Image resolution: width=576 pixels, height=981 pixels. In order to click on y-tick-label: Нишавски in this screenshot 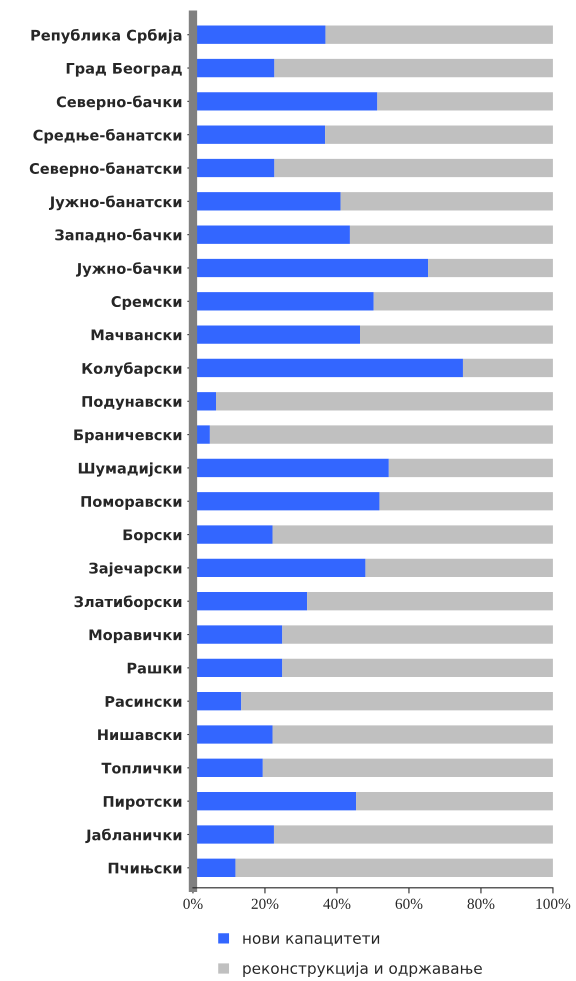, I will do `click(140, 734)`.